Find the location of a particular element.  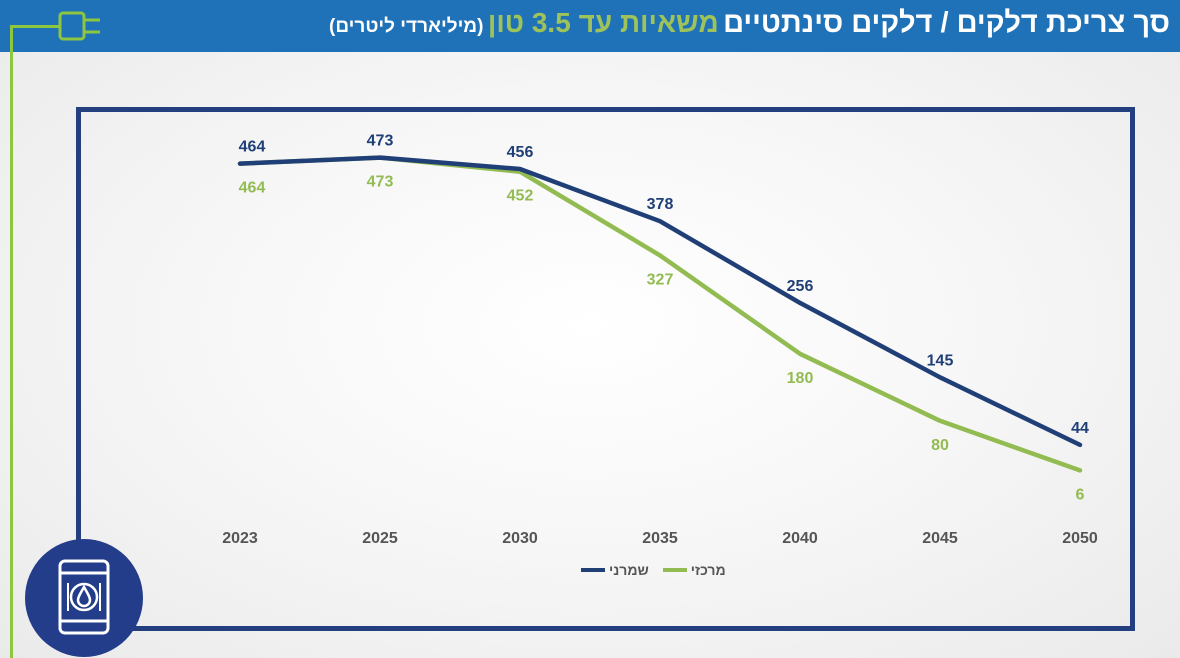

x-tick-label: 2023 is located at coordinates (240, 538).